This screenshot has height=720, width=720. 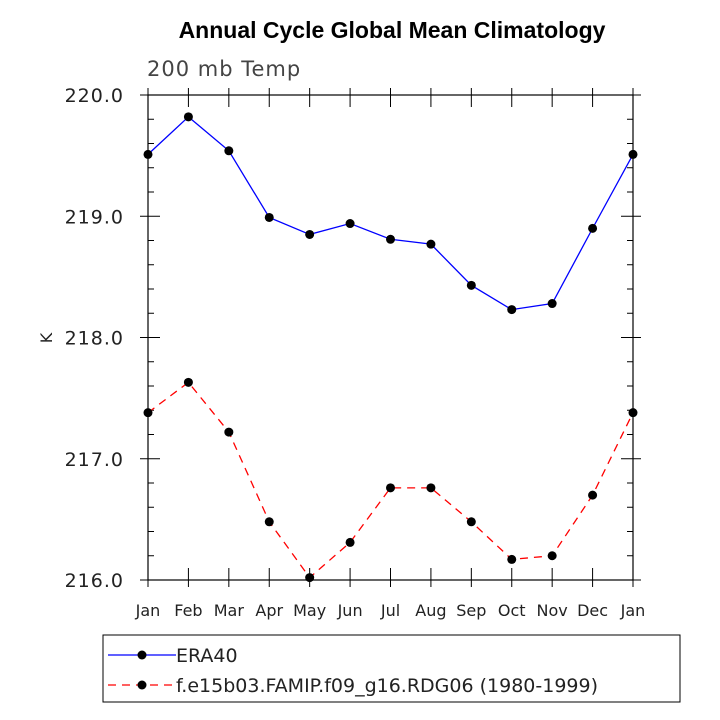 I want to click on y-tick-label: 217.0, so click(x=94, y=460).